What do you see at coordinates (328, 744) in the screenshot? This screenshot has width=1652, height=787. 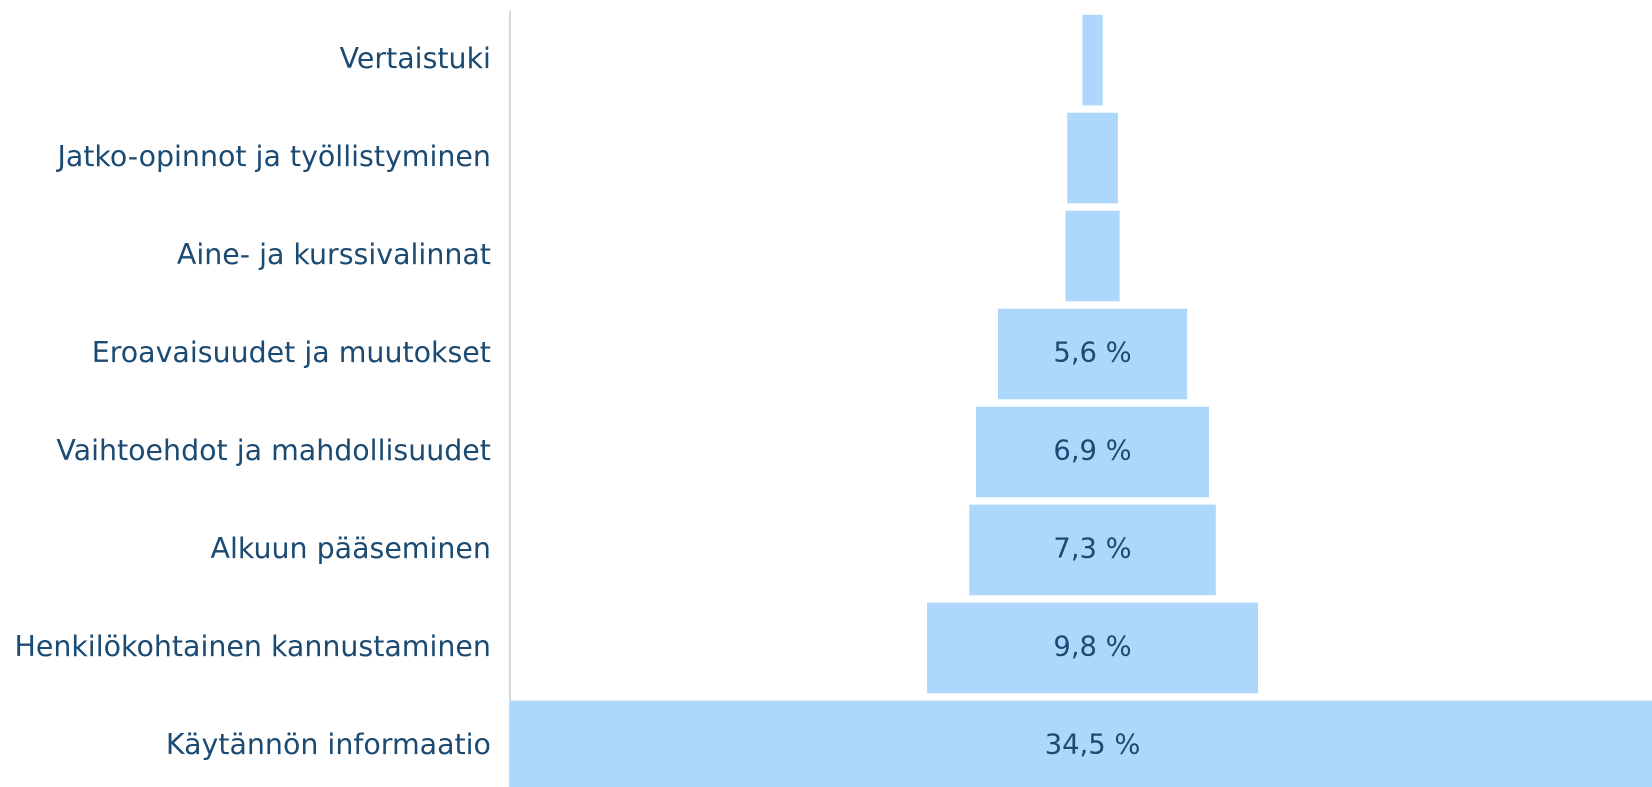 I see `category-label: Käytännön informaatio` at bounding box center [328, 744].